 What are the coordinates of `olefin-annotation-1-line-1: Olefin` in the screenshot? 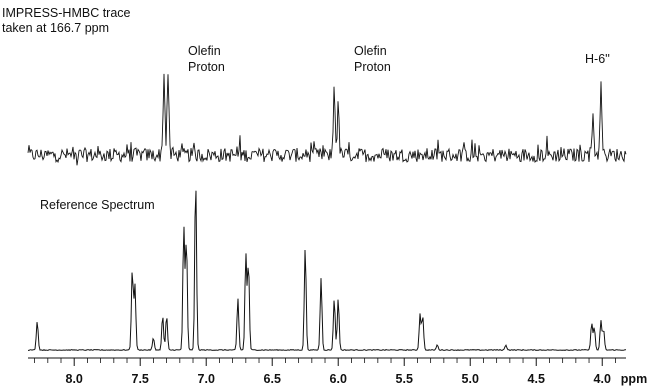 It's located at (204, 51).